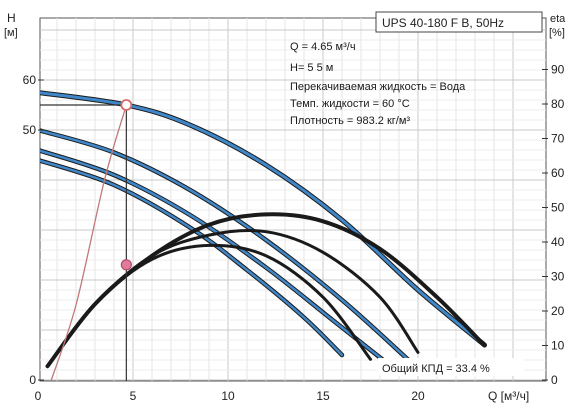 This screenshot has height=408, width=568. I want to click on info-density: Плотность = 983.2 кг/м³, so click(350, 121).